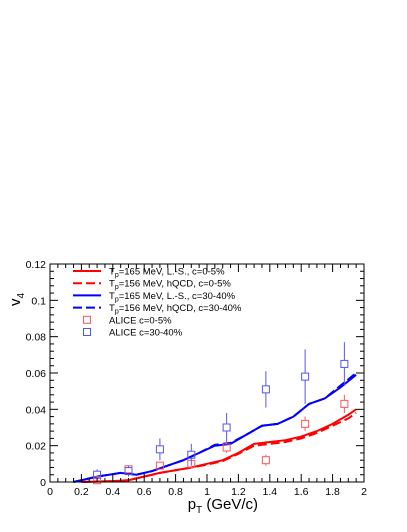 The width and height of the screenshot is (407, 532). I want to click on x-tick-label: 1.4, so click(269, 492).